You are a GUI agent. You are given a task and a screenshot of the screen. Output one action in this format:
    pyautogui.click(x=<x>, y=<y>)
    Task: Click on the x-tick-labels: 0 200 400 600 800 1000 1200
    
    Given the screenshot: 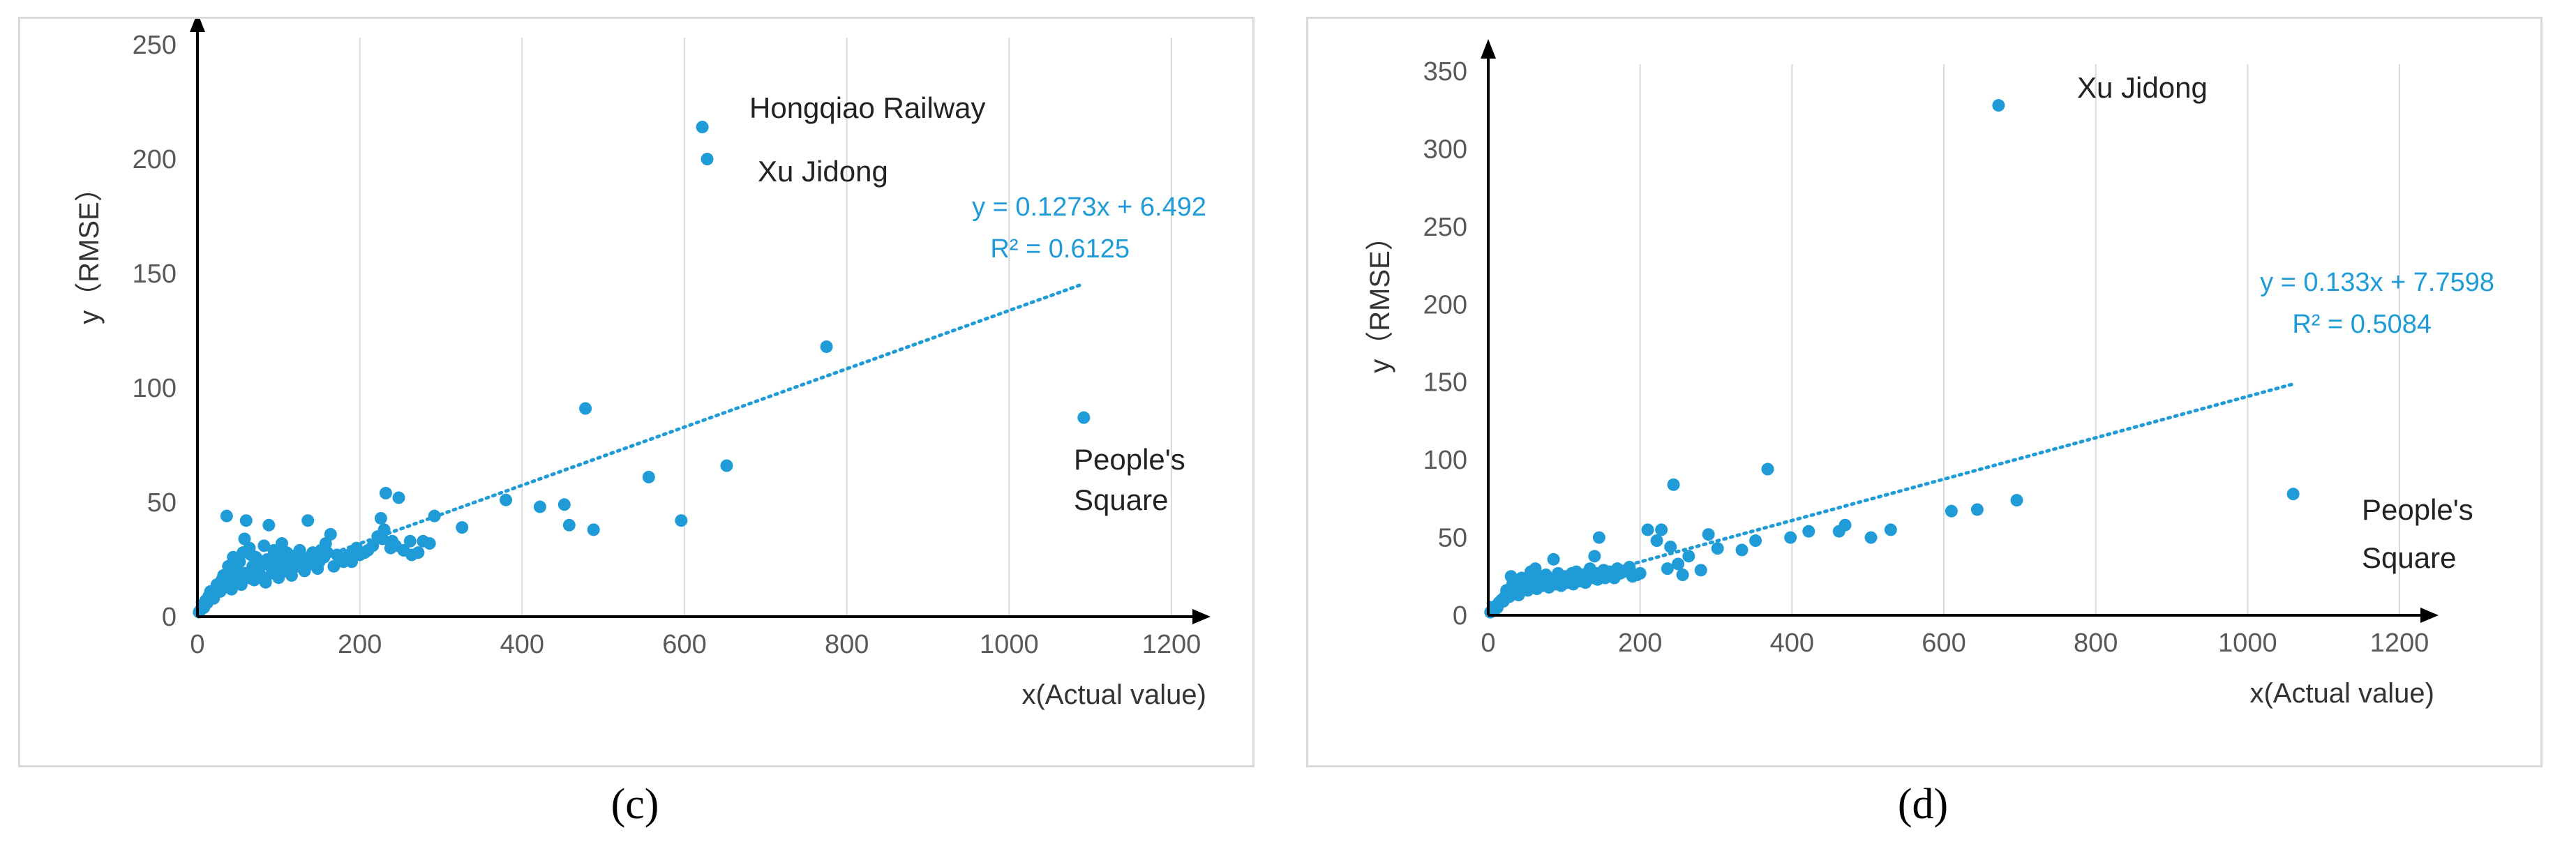 What is the action you would take?
    pyautogui.click(x=695, y=644)
    